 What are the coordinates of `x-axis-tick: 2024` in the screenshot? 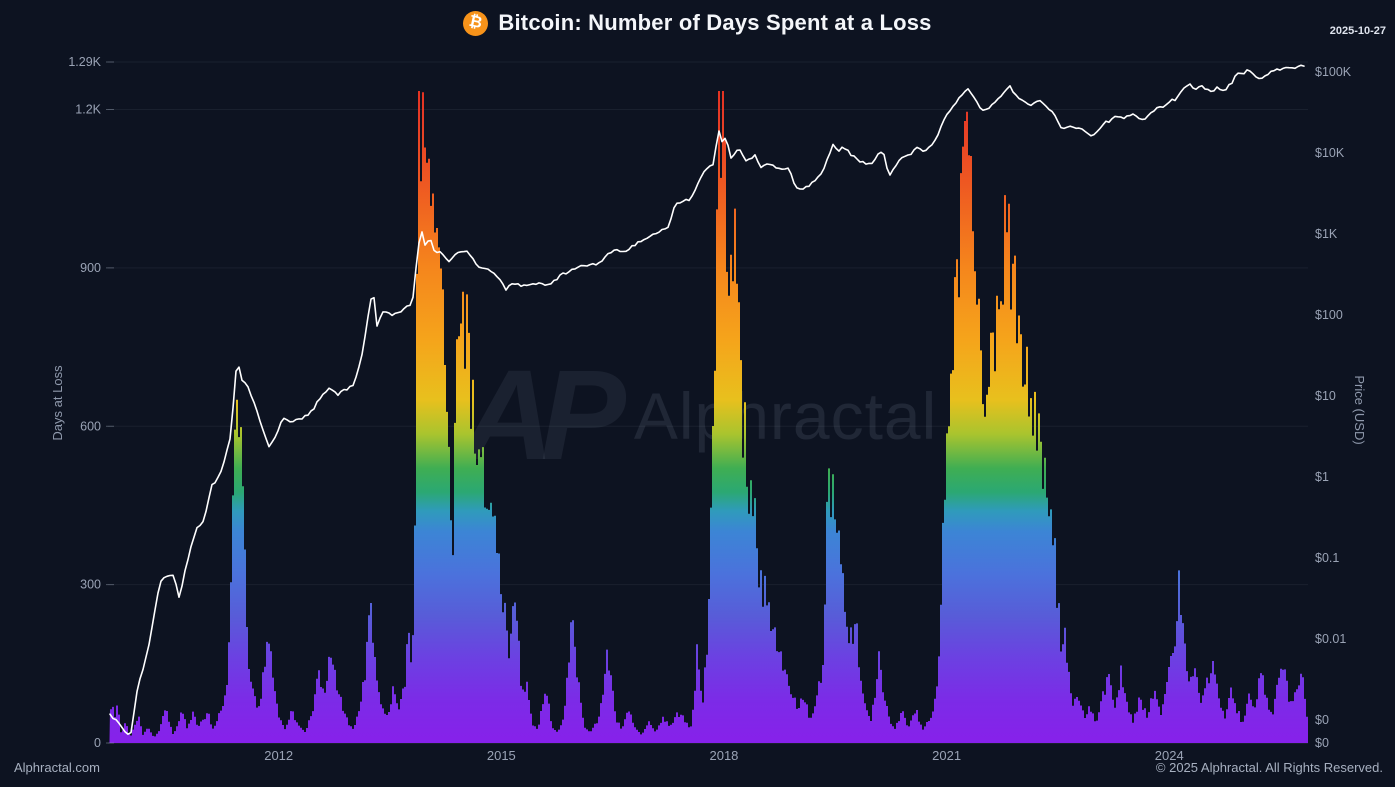 It's located at (1169, 755).